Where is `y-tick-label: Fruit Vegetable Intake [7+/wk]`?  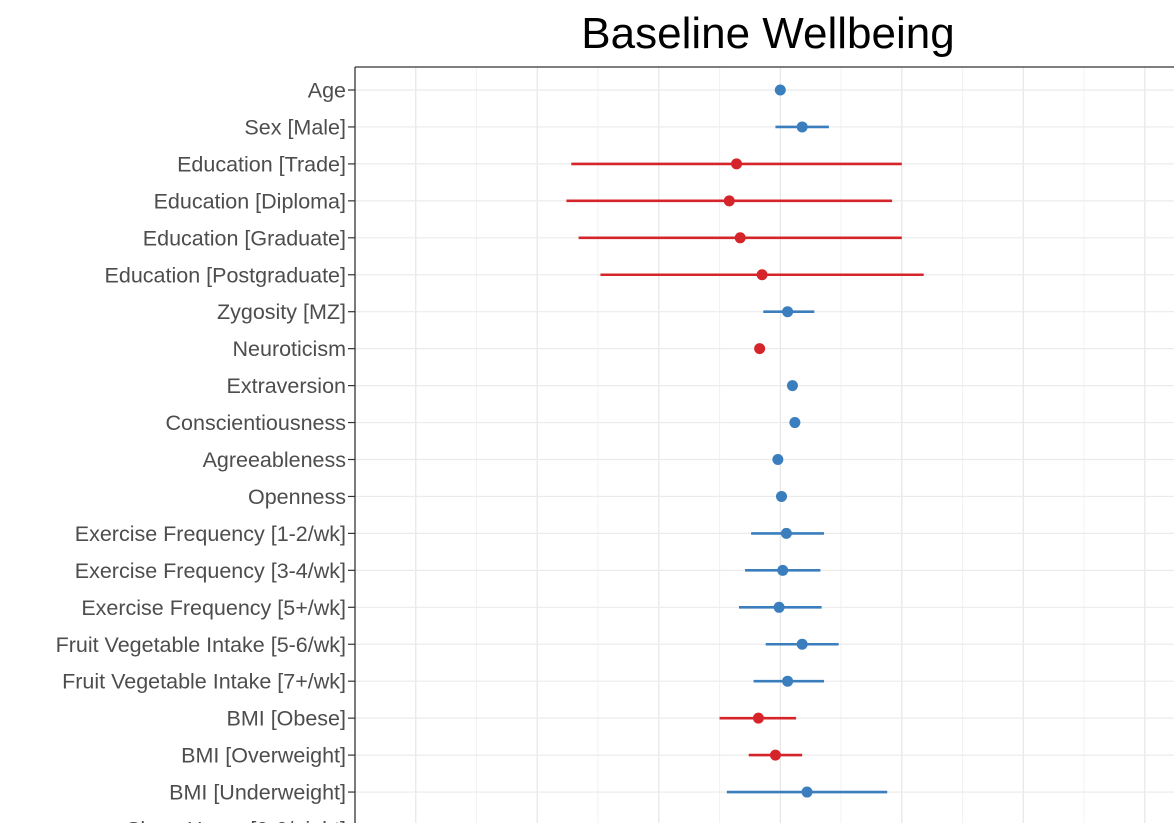 y-tick-label: Fruit Vegetable Intake [7+/wk] is located at coordinates (204, 682).